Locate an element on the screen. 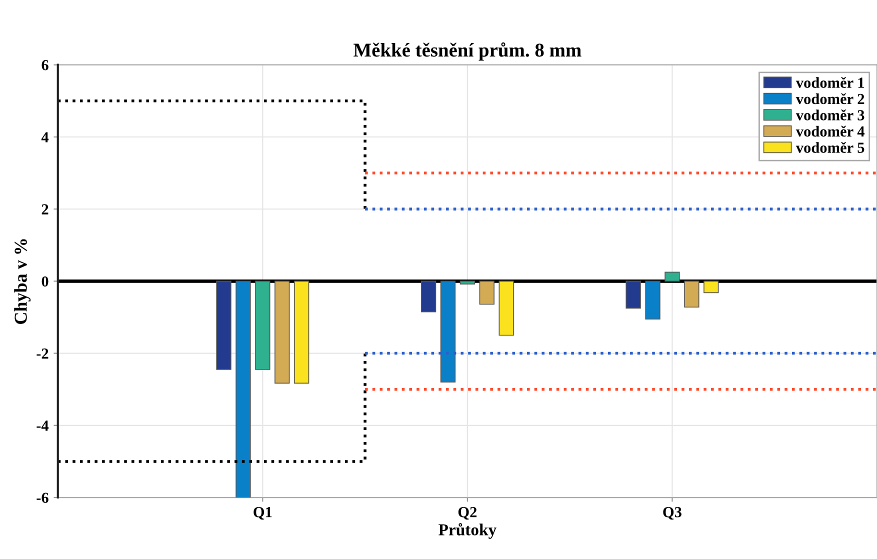 The width and height of the screenshot is (877, 559). x-tick-label: Q3 is located at coordinates (672, 513).